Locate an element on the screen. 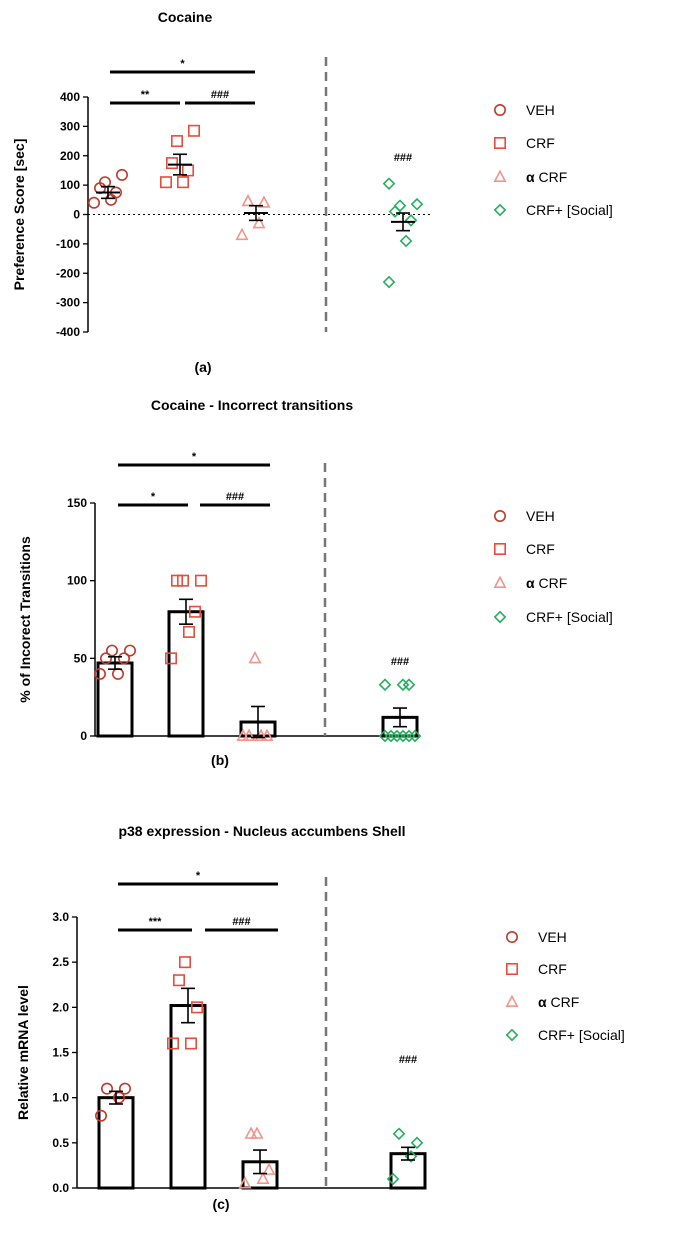 Image resolution: width=675 pixels, height=1234 pixels. chart-title: Cocaine is located at coordinates (185, 17).